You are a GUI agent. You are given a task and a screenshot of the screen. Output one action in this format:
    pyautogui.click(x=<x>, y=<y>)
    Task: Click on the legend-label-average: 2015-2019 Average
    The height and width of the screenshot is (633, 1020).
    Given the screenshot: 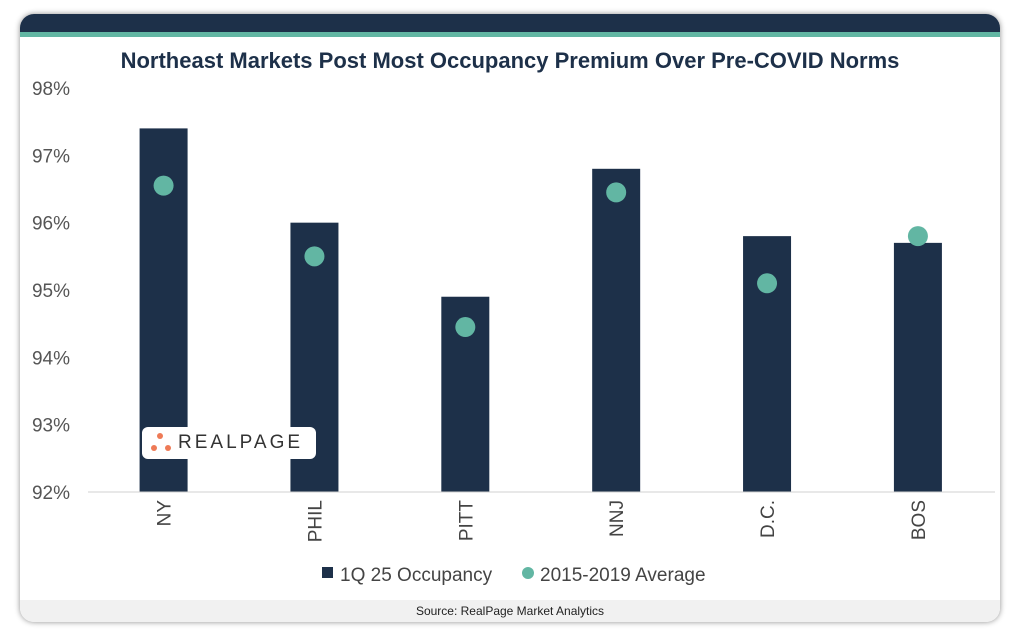 What is the action you would take?
    pyautogui.click(x=623, y=575)
    